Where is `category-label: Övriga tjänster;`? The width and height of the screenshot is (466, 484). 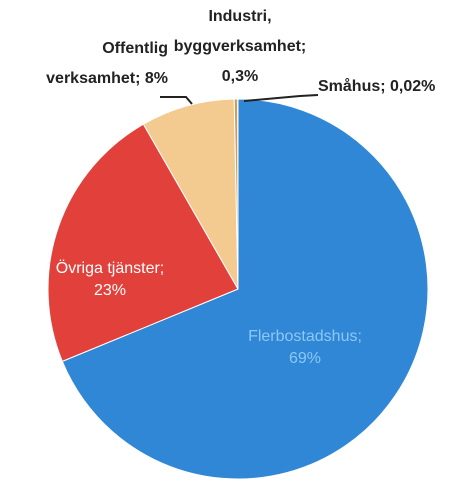
category-label: Övriga tjänster; is located at coordinates (110, 268).